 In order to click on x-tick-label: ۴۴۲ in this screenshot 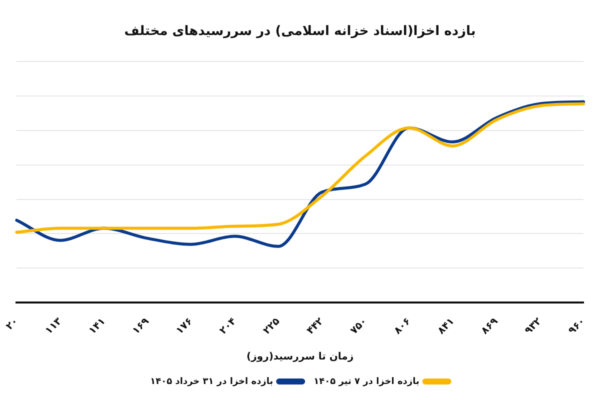, I will do `click(315, 326)`.